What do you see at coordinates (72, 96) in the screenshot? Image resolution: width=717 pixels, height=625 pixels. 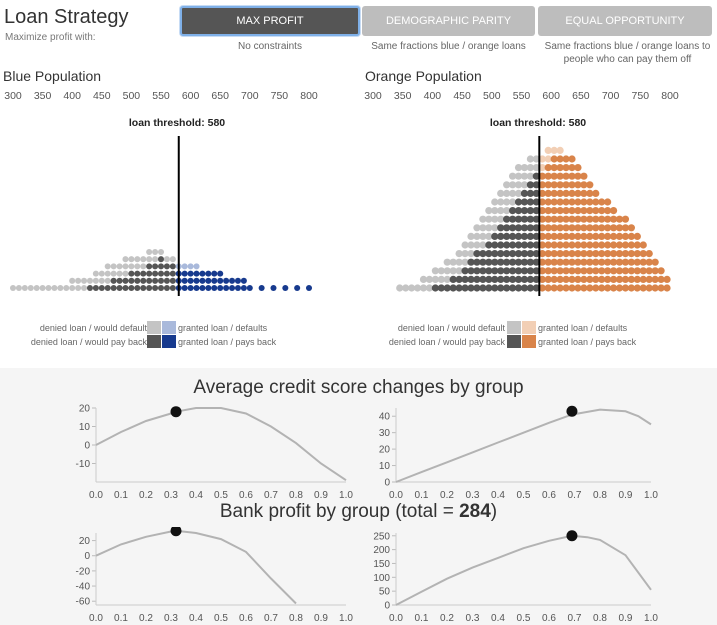 I see `score-tick-label: 400` at bounding box center [72, 96].